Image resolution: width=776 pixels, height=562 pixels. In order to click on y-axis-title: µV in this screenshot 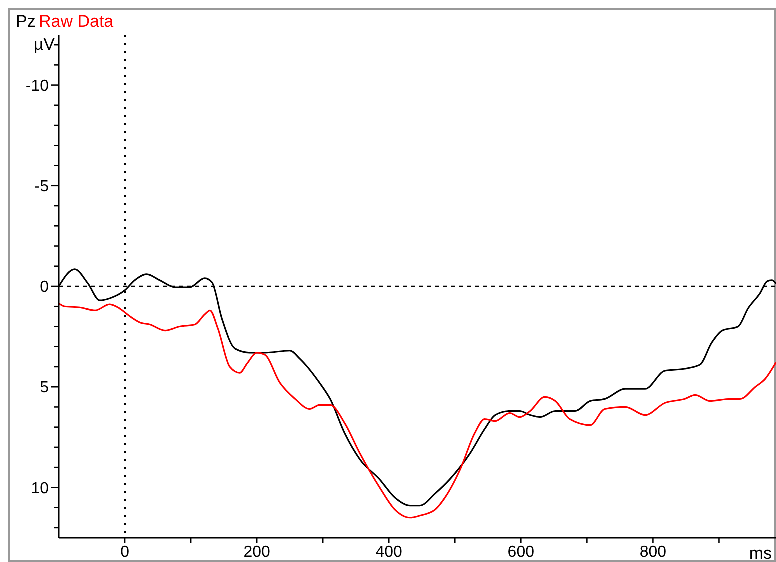, I will do `click(45, 44)`.